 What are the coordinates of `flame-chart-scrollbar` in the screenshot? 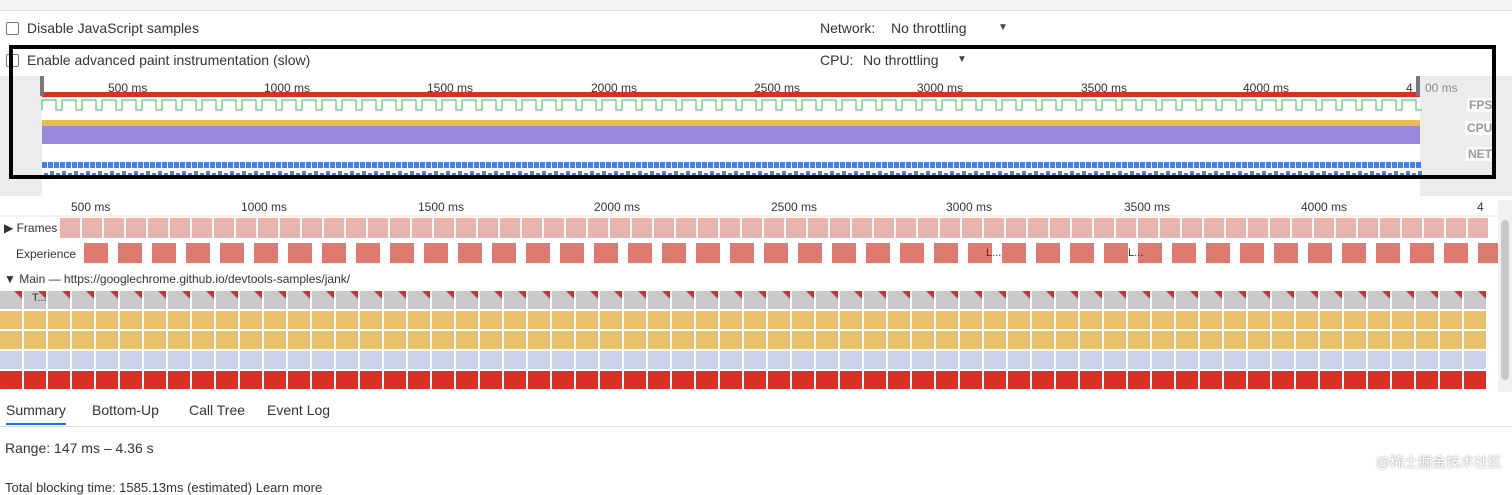 It's located at (1505, 296).